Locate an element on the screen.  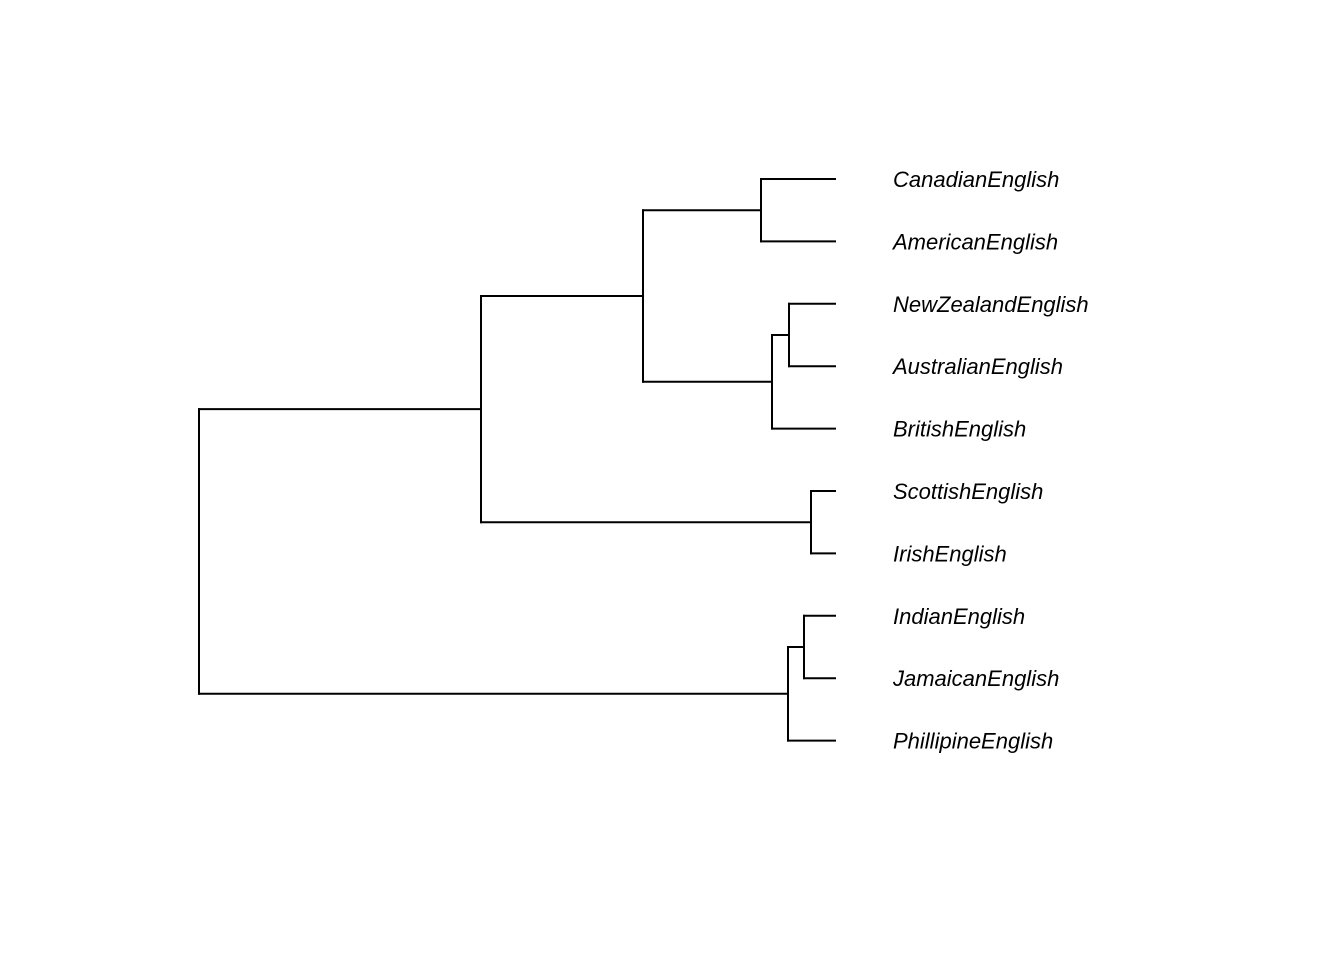
leaf-label-phillipine-english: PhillipineEnglish is located at coordinates (973, 741).